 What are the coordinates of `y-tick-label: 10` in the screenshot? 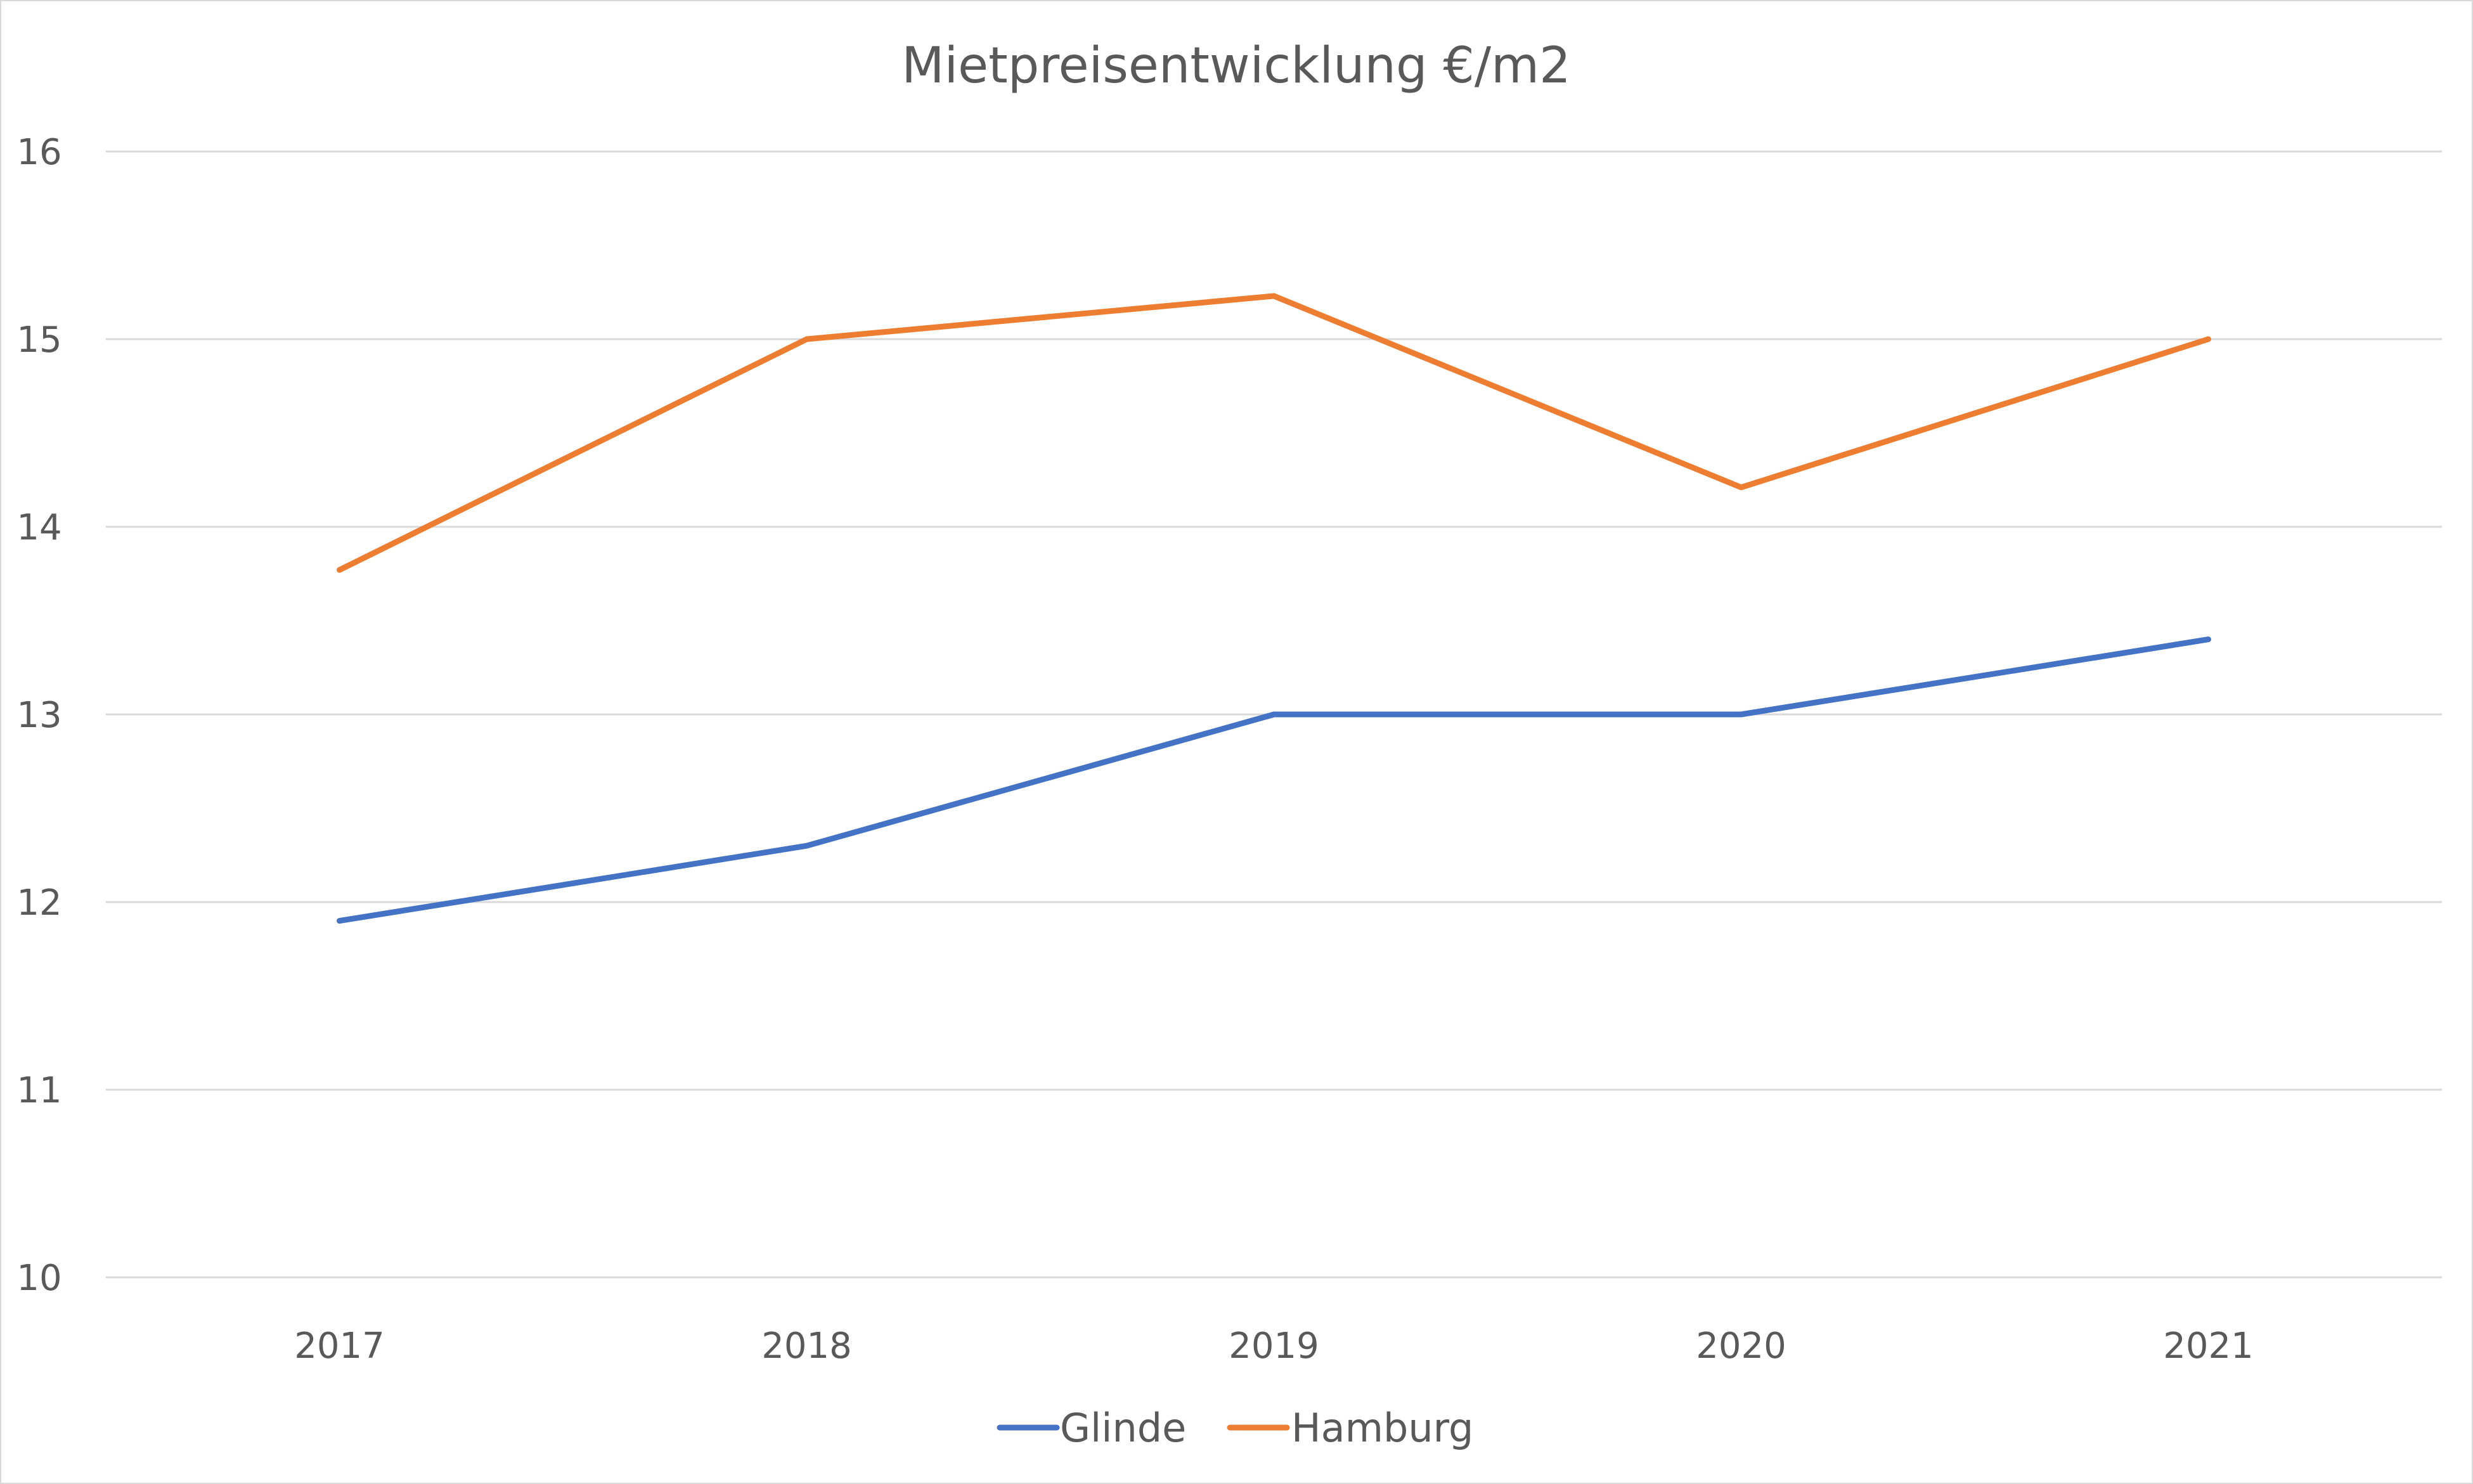 It's located at (38, 1279).